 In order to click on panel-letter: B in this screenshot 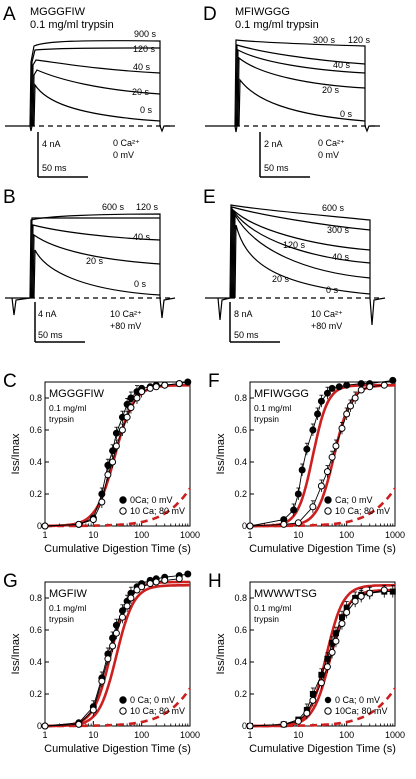, I will do `click(9, 197)`.